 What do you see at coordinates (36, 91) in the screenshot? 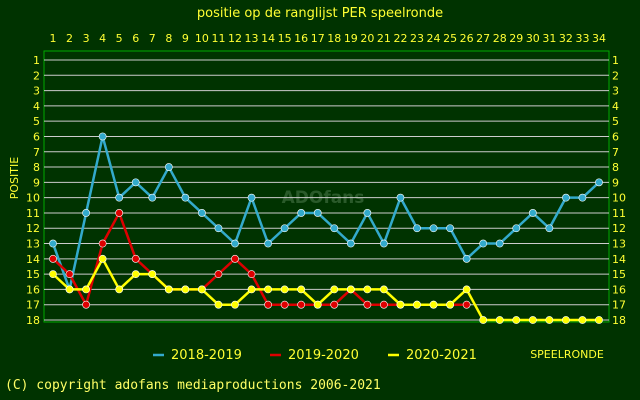
I see `y-tick-label-left-3: 3` at bounding box center [36, 91].